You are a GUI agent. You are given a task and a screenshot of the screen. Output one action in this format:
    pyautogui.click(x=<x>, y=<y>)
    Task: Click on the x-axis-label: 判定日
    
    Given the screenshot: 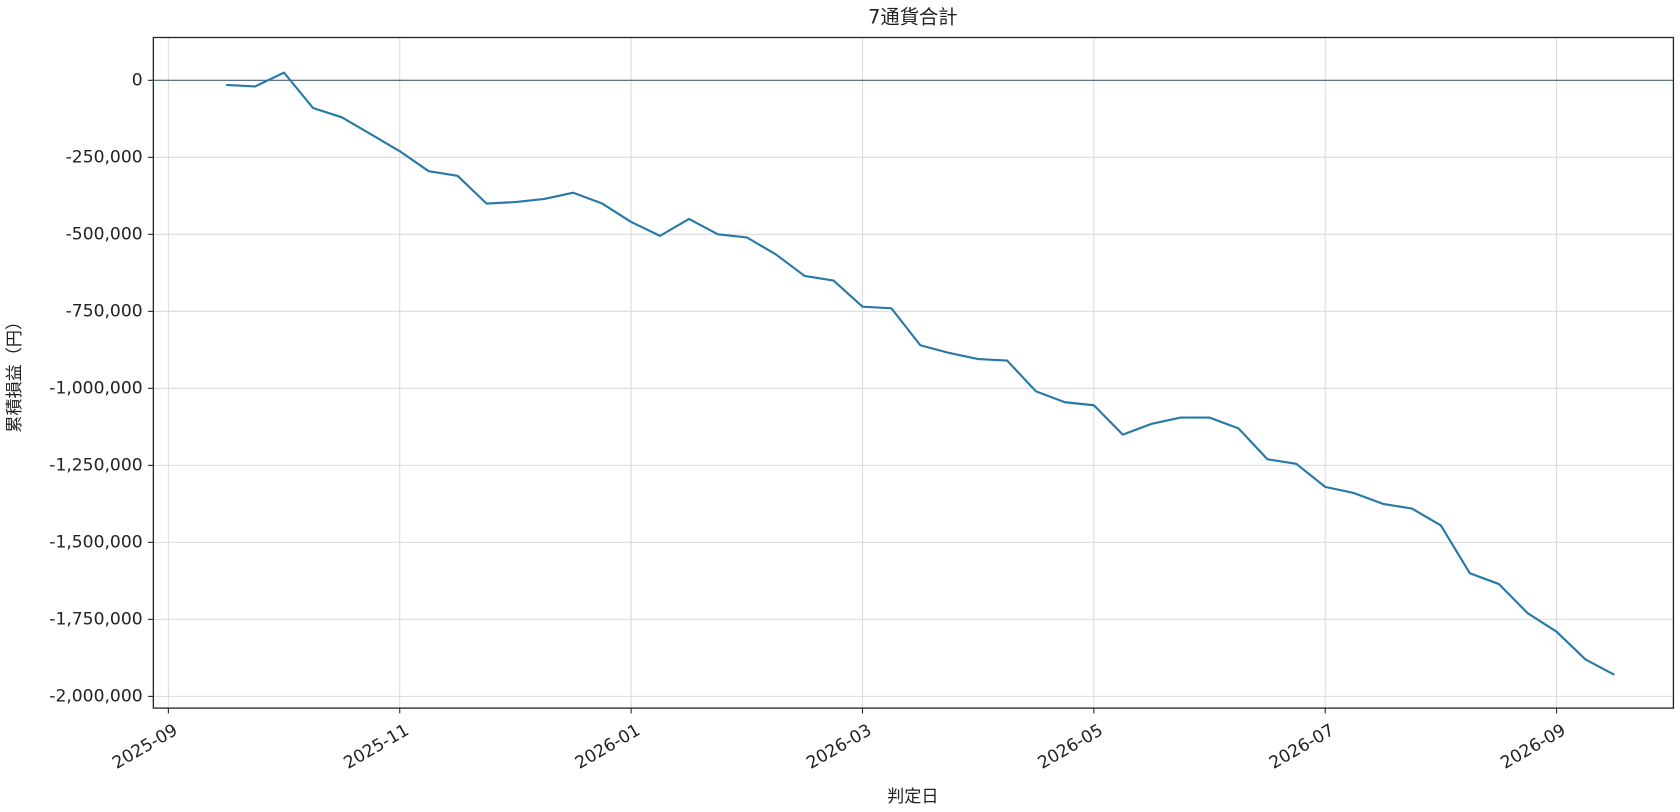 What is the action you would take?
    pyautogui.click(x=912, y=797)
    